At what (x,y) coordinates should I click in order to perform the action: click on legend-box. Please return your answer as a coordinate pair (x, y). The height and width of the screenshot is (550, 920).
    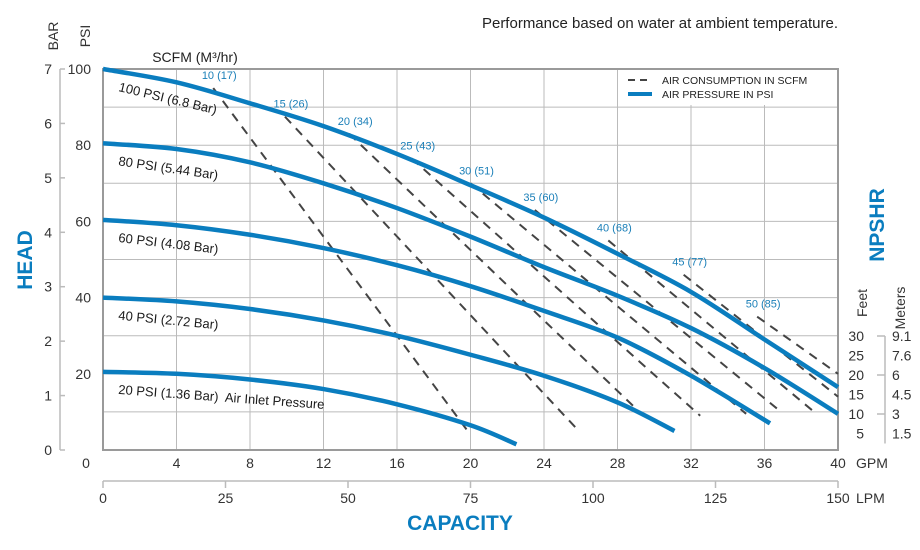
    Looking at the image, I should click on (729, 87).